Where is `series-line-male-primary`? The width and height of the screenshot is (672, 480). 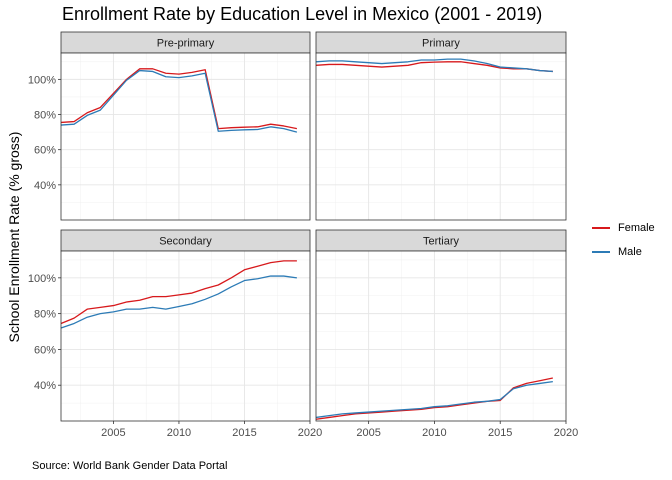 series-line-male-primary is located at coordinates (434, 65).